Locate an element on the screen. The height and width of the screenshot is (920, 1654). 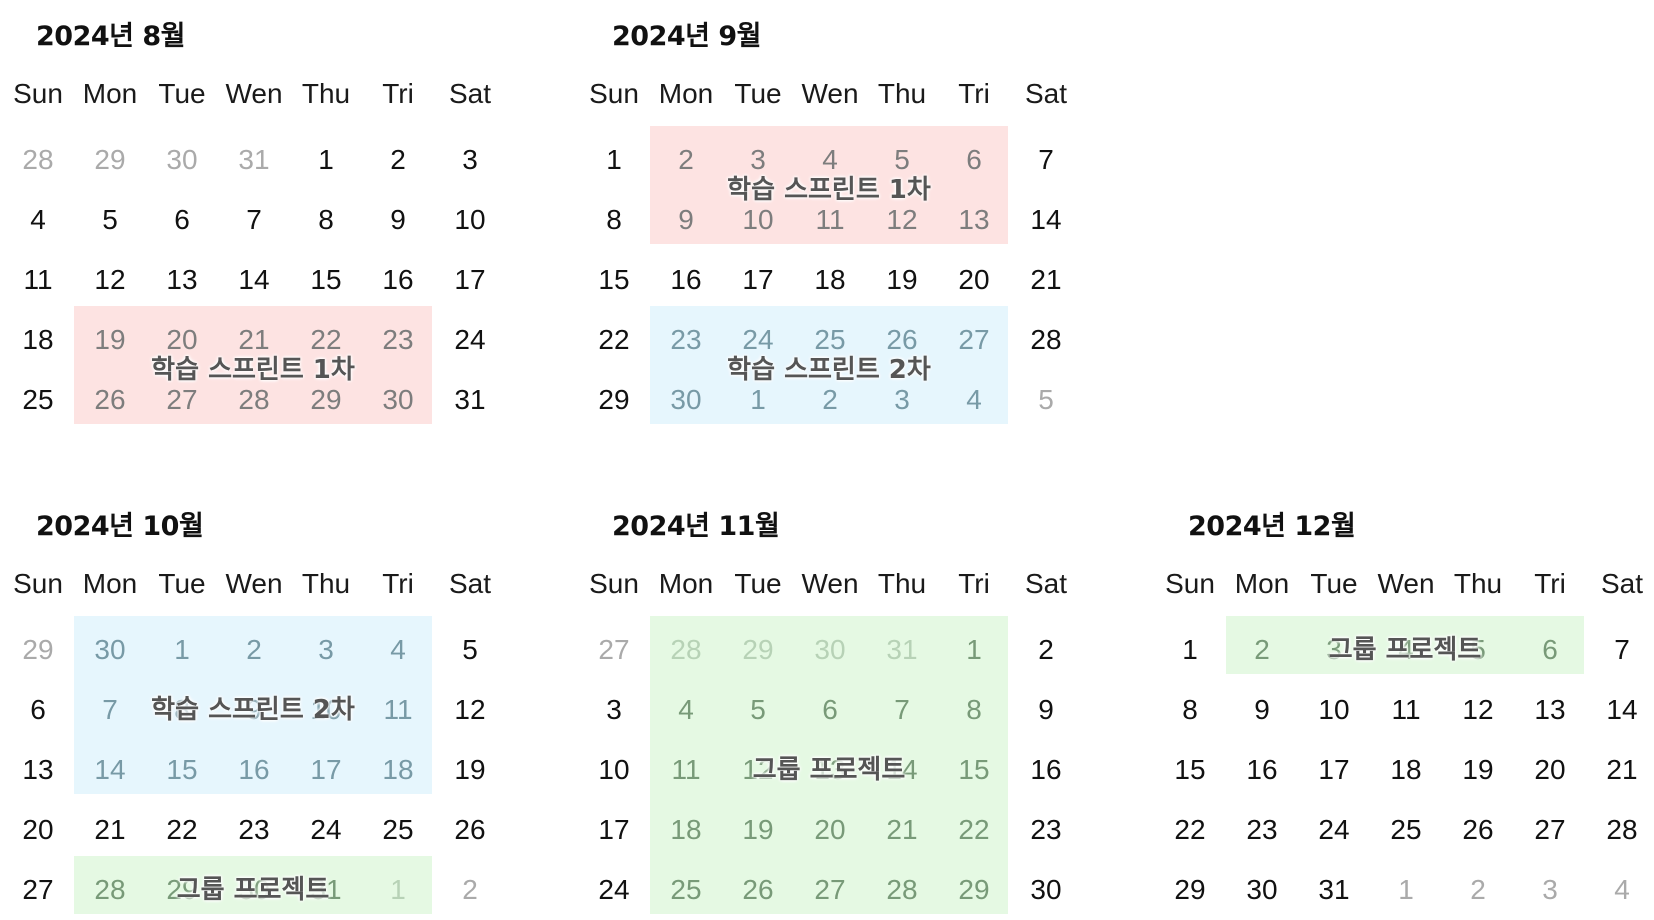
event-band: 2 3 4 5 6 그룹 프로젝트 is located at coordinates (1405, 645).